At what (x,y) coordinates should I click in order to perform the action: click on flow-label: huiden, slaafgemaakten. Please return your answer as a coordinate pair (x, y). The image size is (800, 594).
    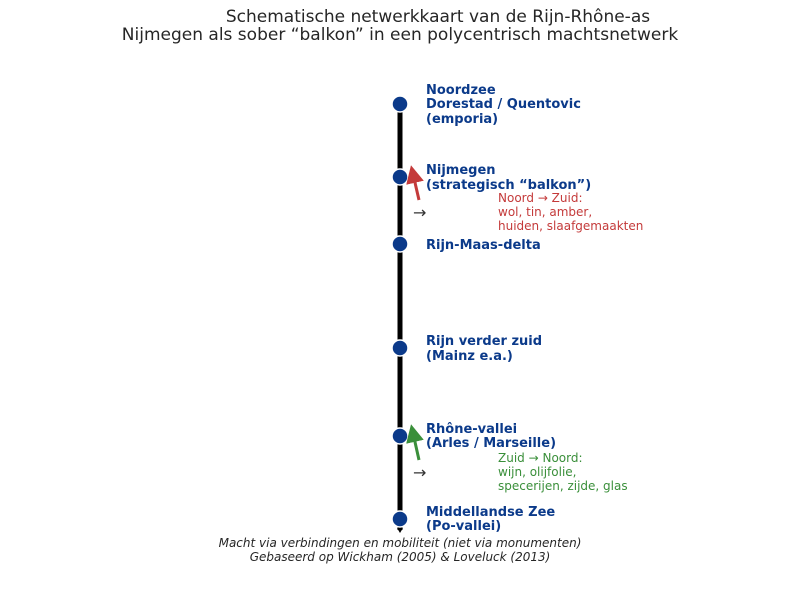
    Looking at the image, I should click on (570, 226).